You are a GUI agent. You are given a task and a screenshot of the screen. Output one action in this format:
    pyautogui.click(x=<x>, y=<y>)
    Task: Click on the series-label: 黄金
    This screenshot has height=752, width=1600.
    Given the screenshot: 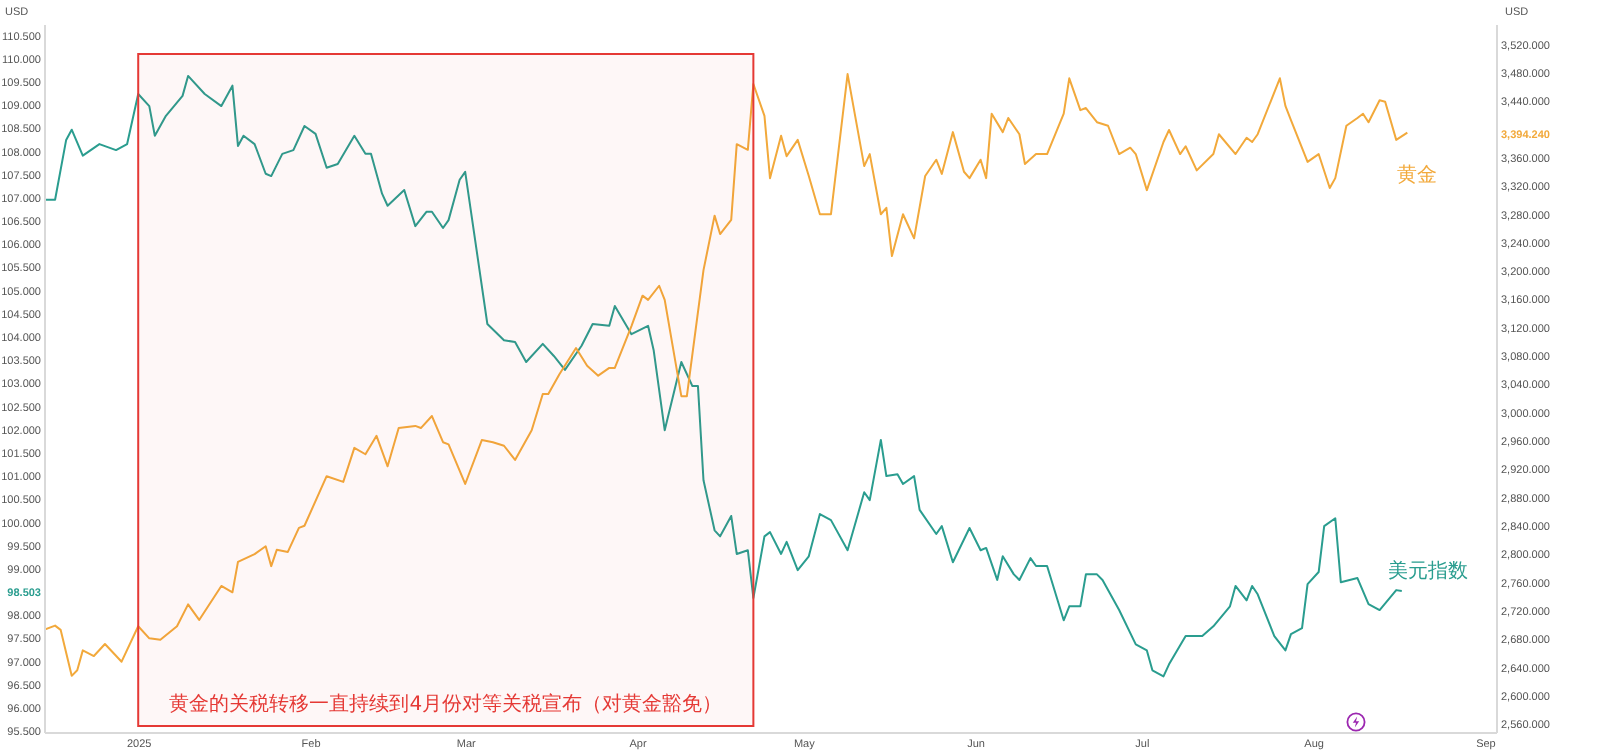 What is the action you would take?
    pyautogui.click(x=1417, y=174)
    